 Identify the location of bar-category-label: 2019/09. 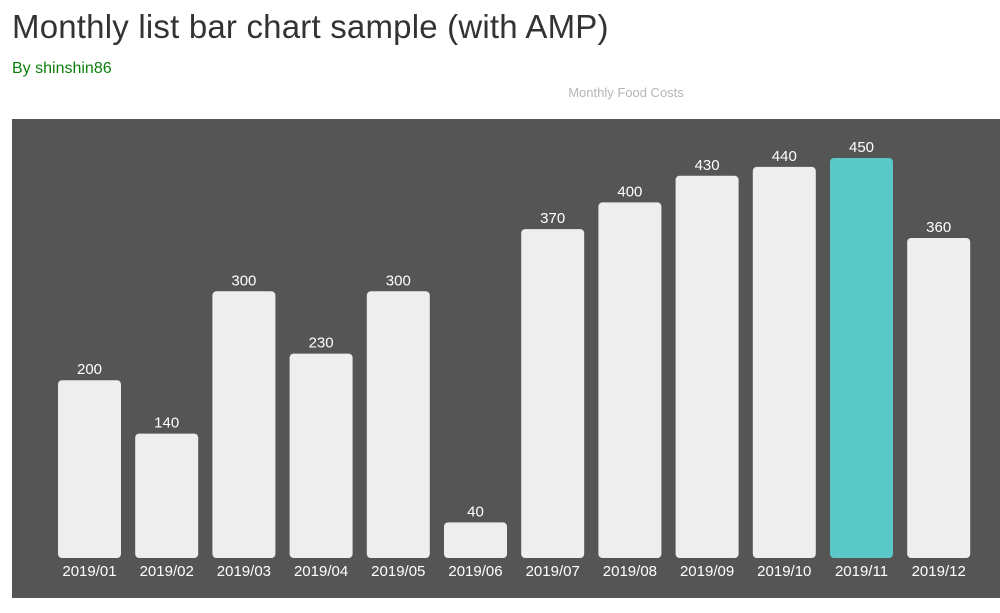
(707, 571).